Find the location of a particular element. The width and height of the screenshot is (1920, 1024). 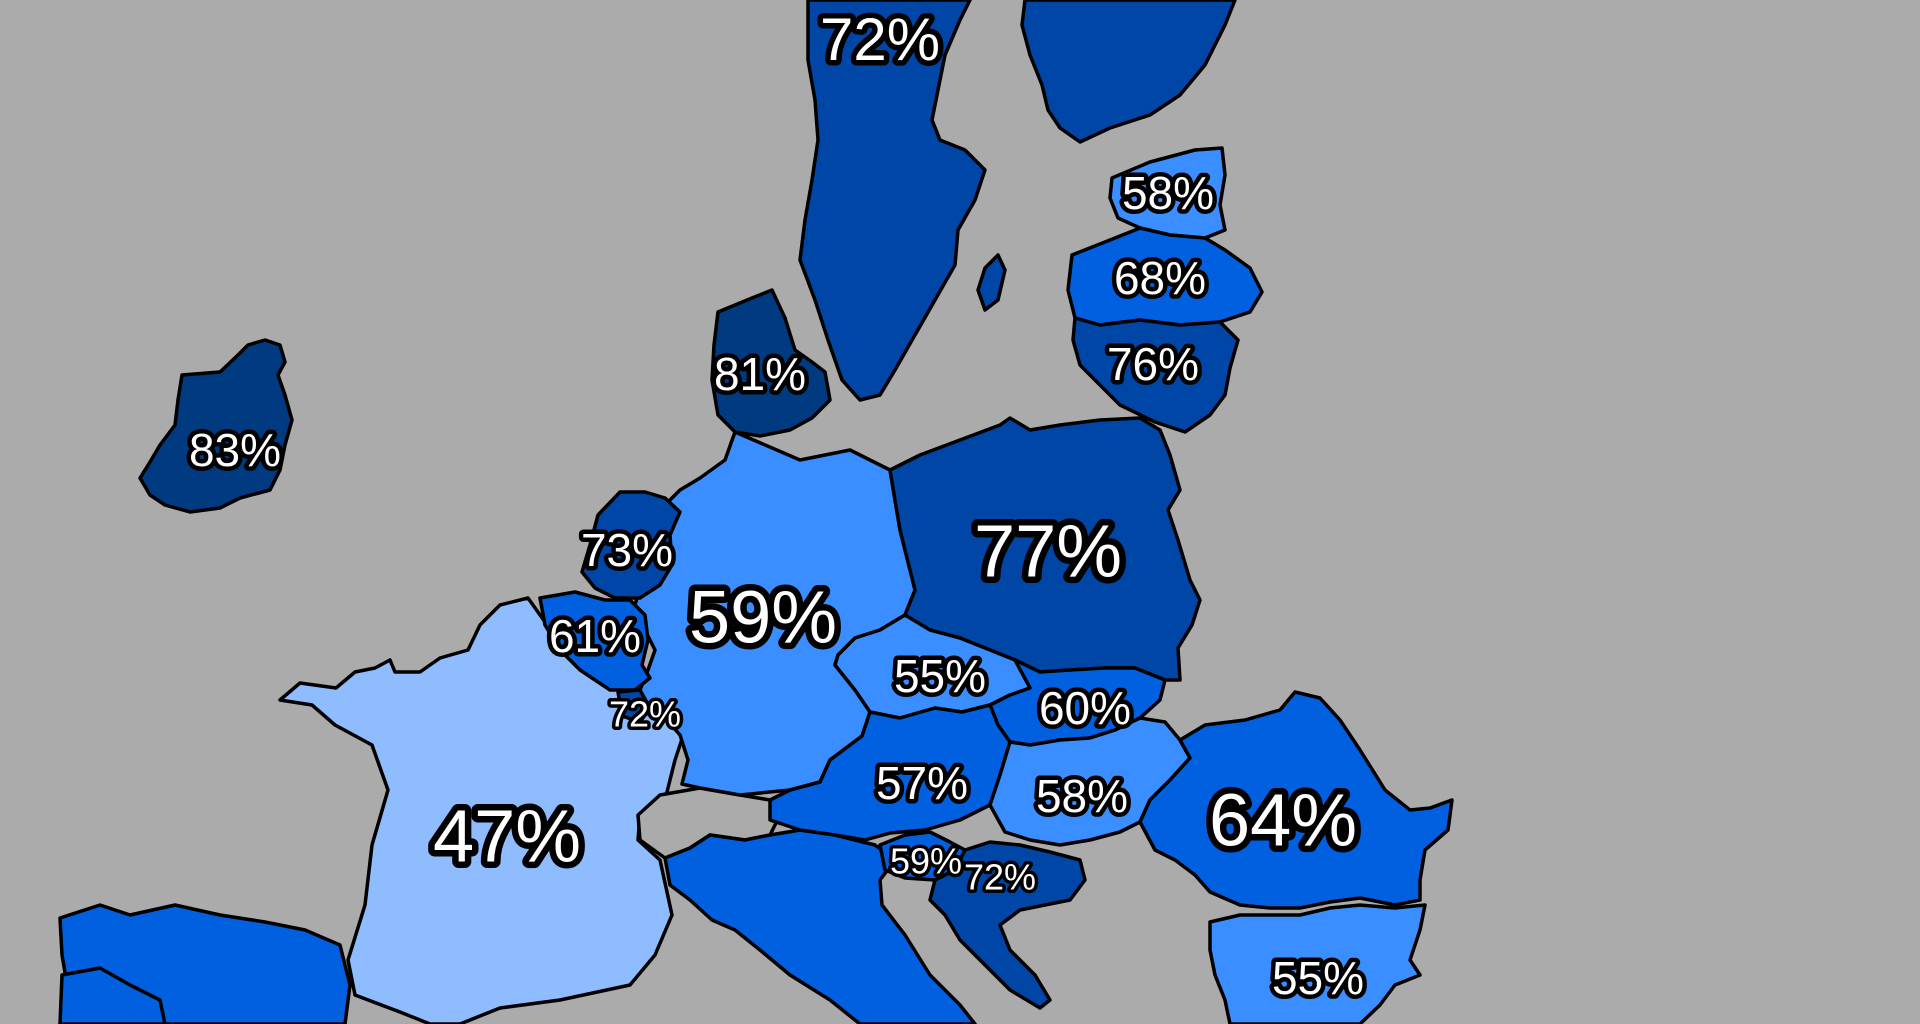

label-romania: 64% is located at coordinates (1283, 820).